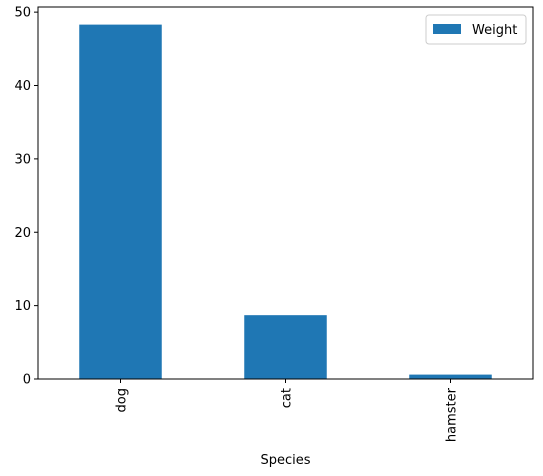 The width and height of the screenshot is (543, 476). I want to click on legend-box, so click(476, 29).